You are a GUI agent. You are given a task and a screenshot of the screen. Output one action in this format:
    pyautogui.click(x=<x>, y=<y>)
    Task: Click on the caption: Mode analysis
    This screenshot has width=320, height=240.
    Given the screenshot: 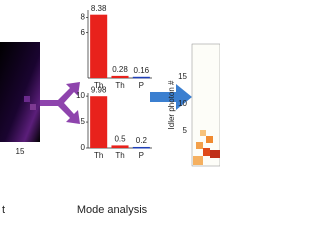 What is the action you would take?
    pyautogui.click(x=112, y=210)
    